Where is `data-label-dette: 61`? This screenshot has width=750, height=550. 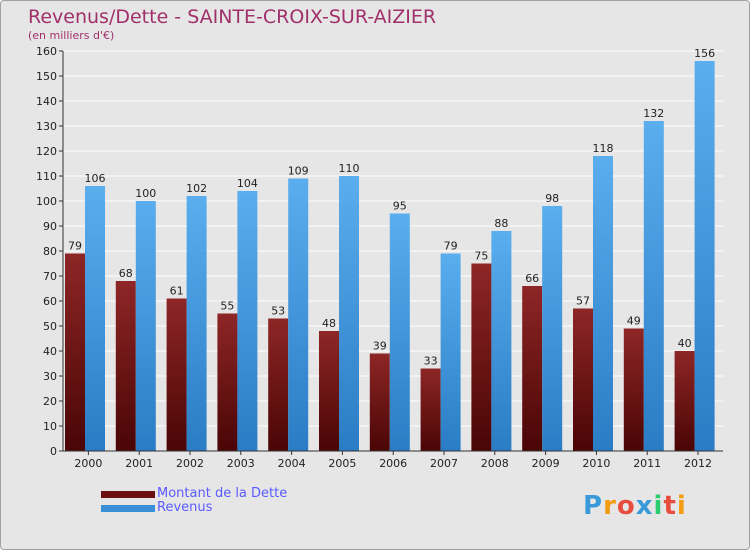
data-label-dette: 61 is located at coordinates (177, 291).